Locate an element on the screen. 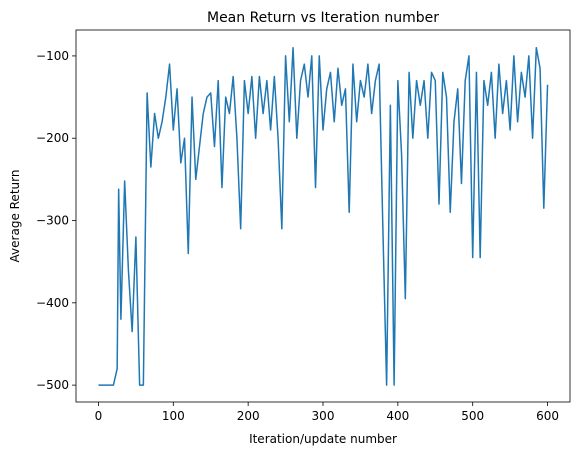 The width and height of the screenshot is (583, 459). y-tick-label: −200 is located at coordinates (52, 138).